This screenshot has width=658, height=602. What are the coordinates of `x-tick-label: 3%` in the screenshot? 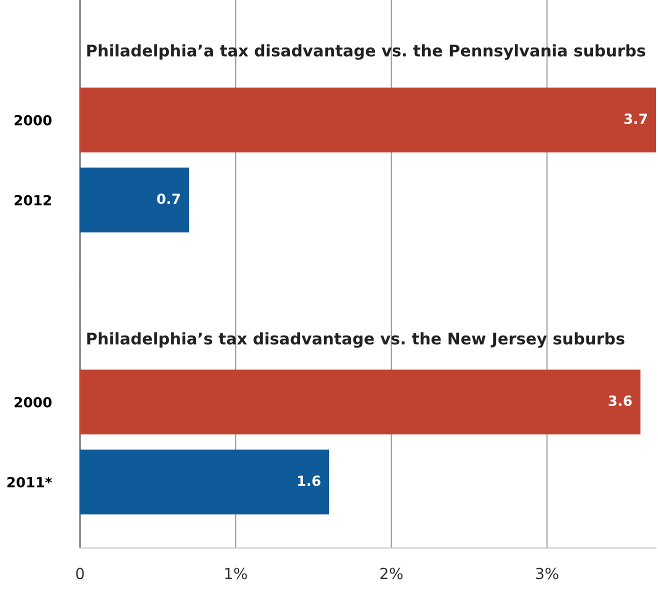 It's located at (547, 574).